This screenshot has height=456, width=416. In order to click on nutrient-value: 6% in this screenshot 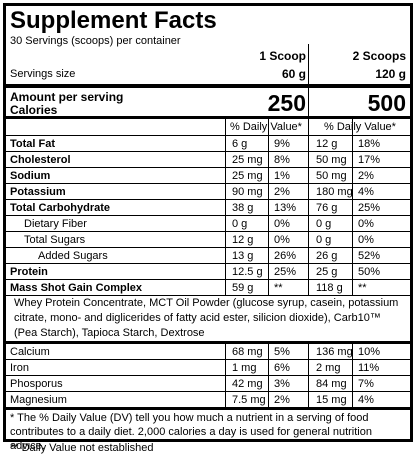, I will do `click(282, 368)`.